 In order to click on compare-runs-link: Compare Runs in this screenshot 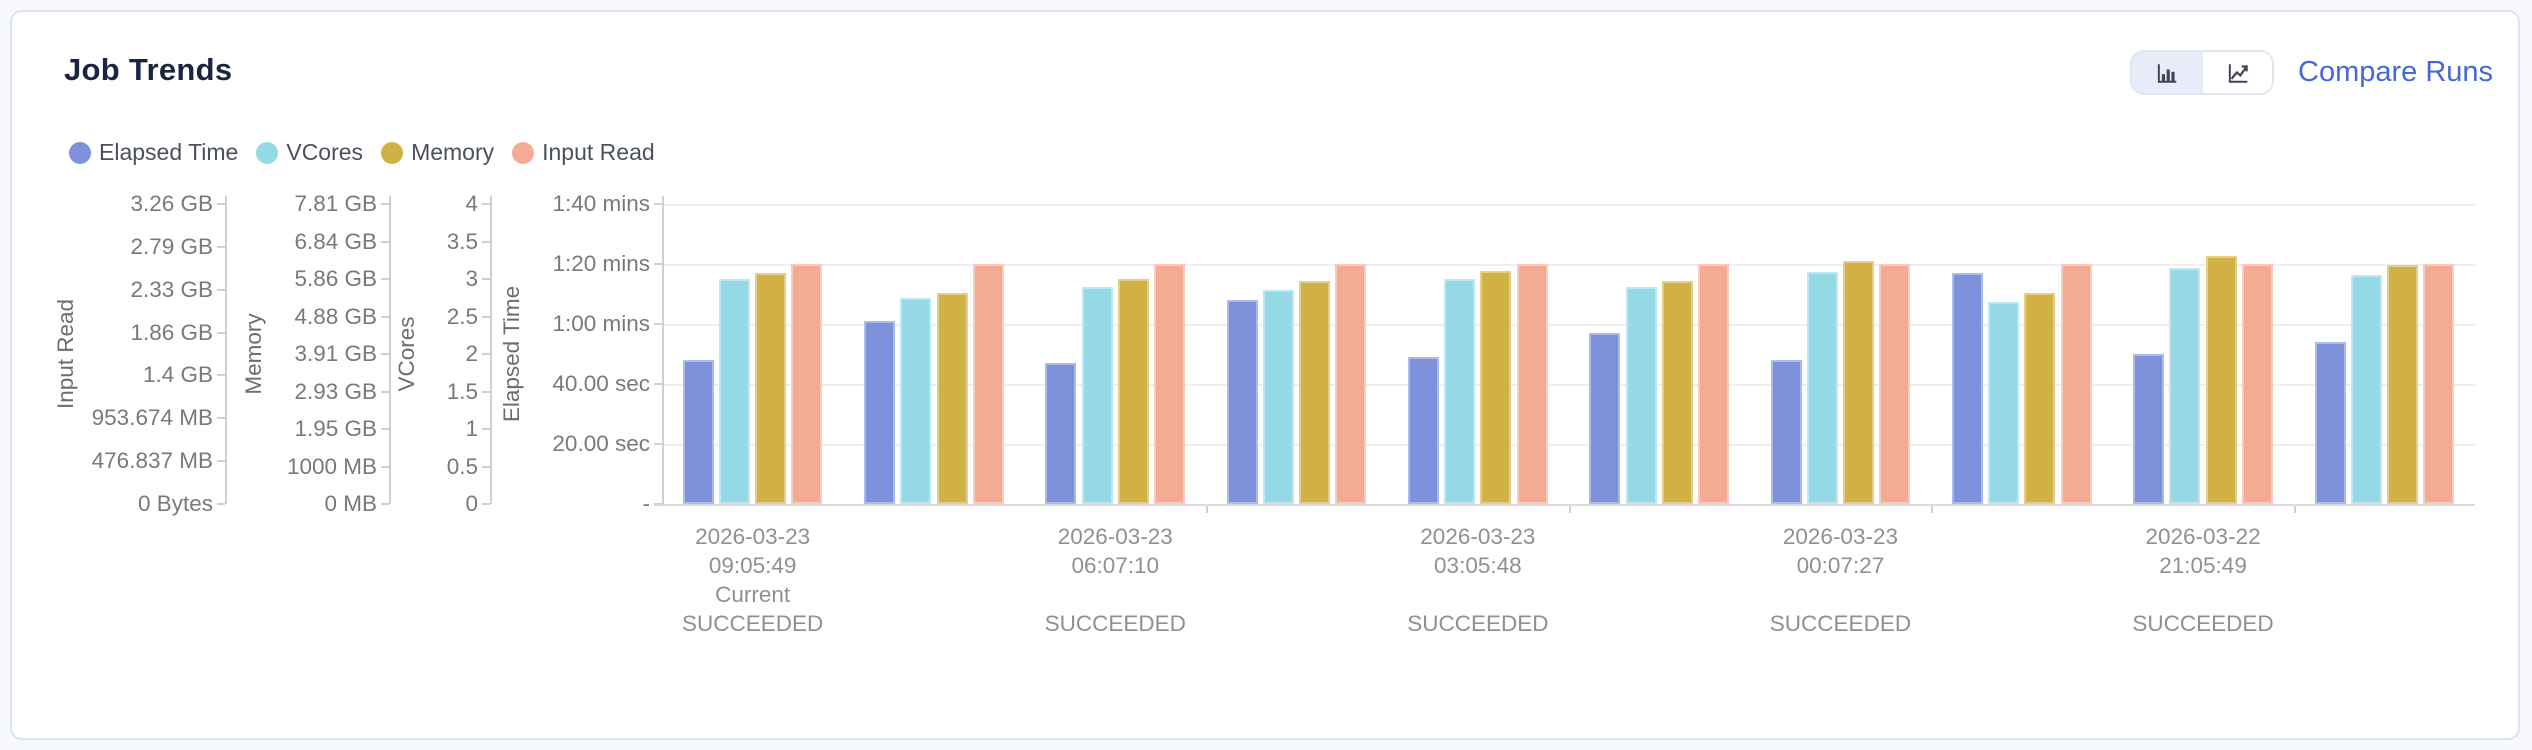, I will do `click(2396, 72)`.